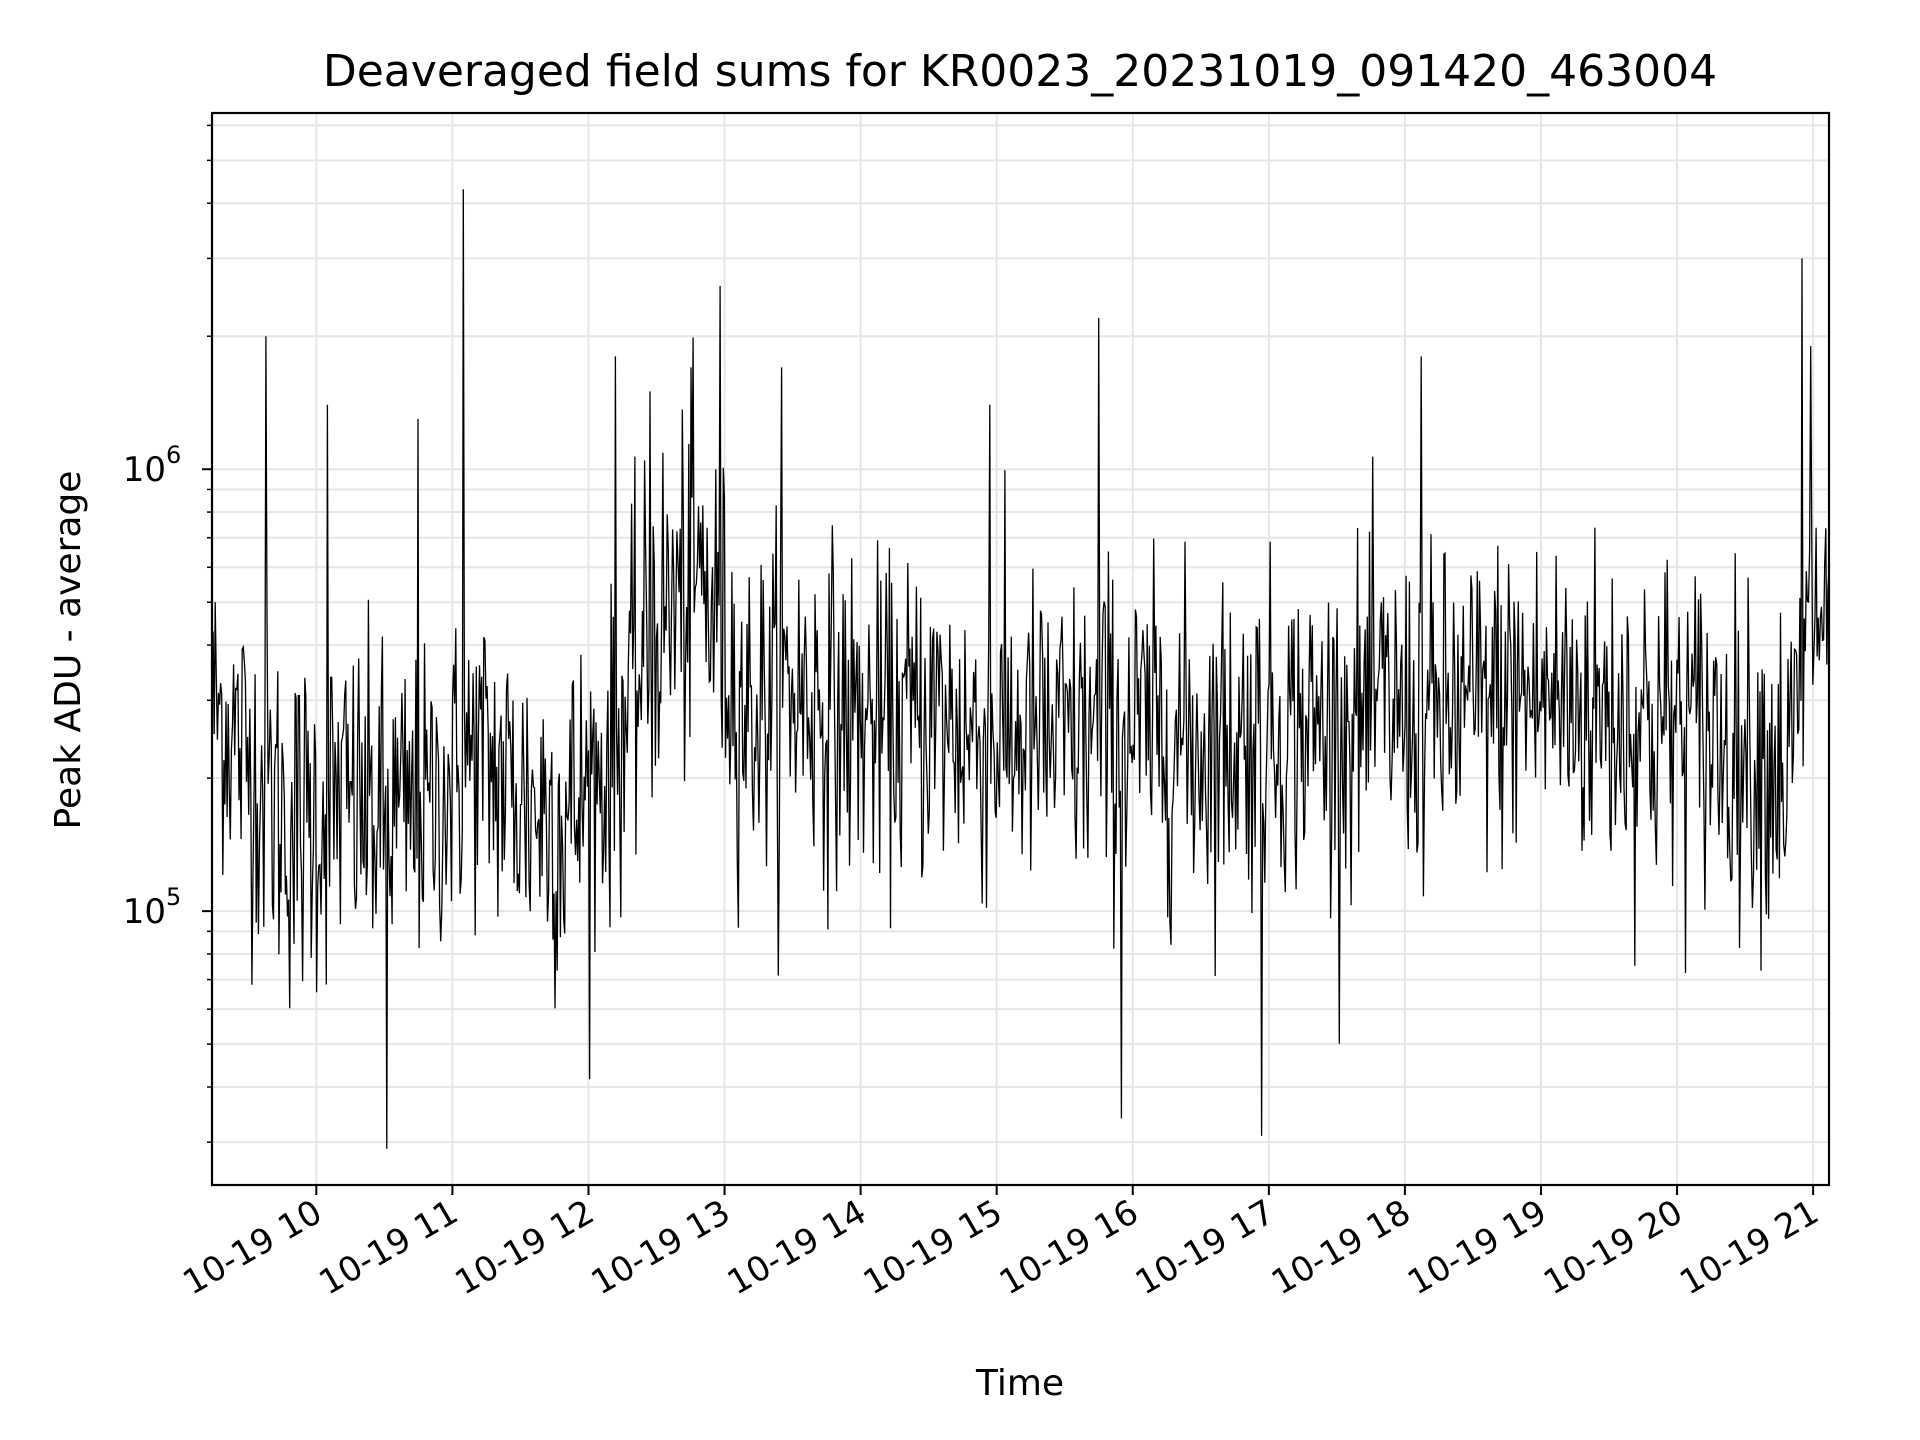  I want to click on y-axis-label: Peak ADU - average, so click(68, 650).